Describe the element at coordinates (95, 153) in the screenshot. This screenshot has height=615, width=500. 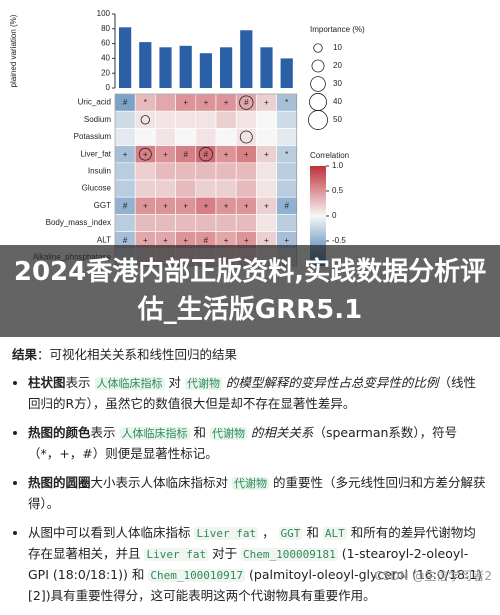
I see `row-label: Liver_fat` at that location.